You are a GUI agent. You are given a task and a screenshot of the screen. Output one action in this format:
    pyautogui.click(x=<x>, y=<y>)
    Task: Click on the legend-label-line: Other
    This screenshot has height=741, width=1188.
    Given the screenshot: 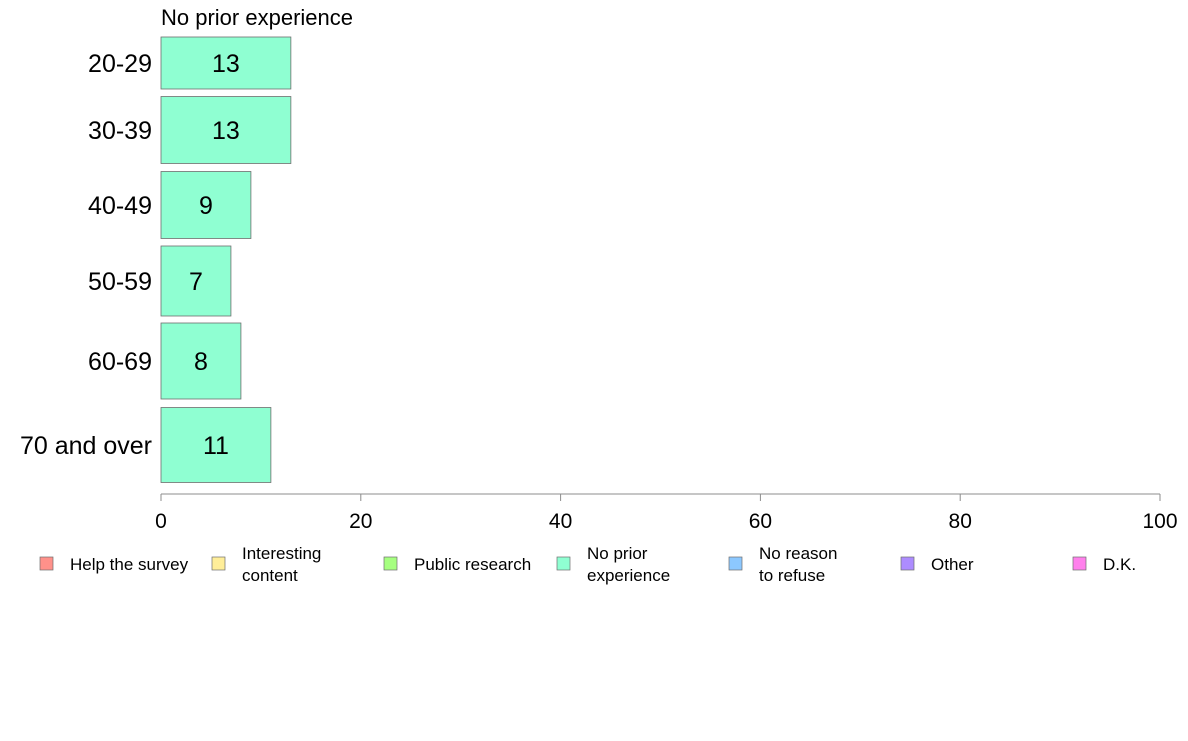 What is the action you would take?
    pyautogui.click(x=952, y=564)
    